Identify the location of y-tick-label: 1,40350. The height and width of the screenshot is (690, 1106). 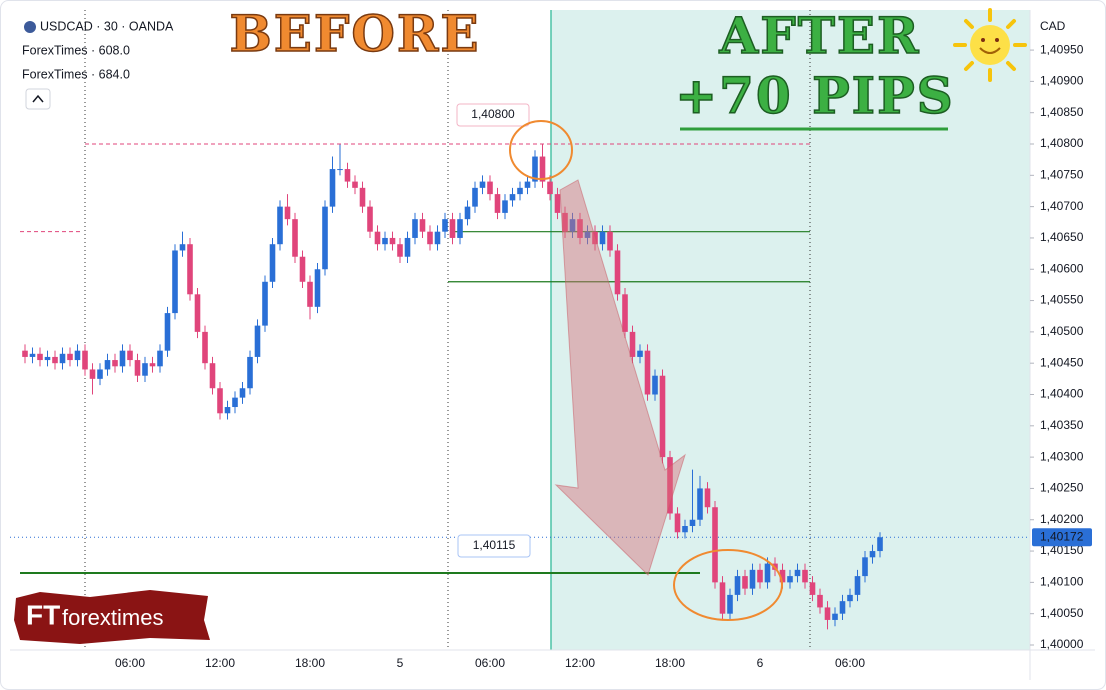
(1062, 425).